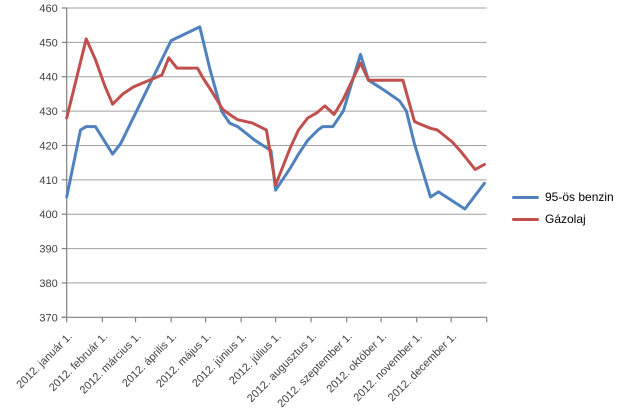 This screenshot has height=416, width=624. I want to click on y-tick-label: 420, so click(48, 146).